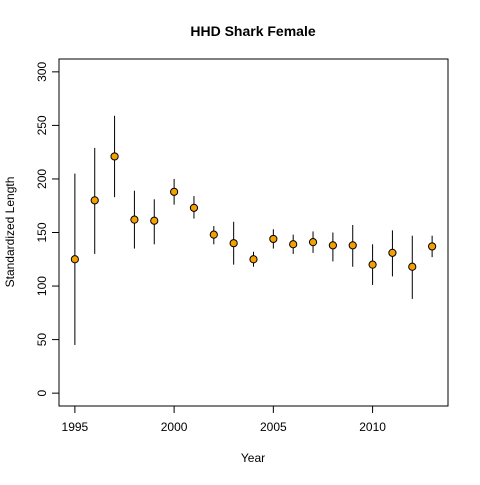 The width and height of the screenshot is (480, 485). What do you see at coordinates (42, 125) in the screenshot?
I see `y-tick-label: 250` at bounding box center [42, 125].